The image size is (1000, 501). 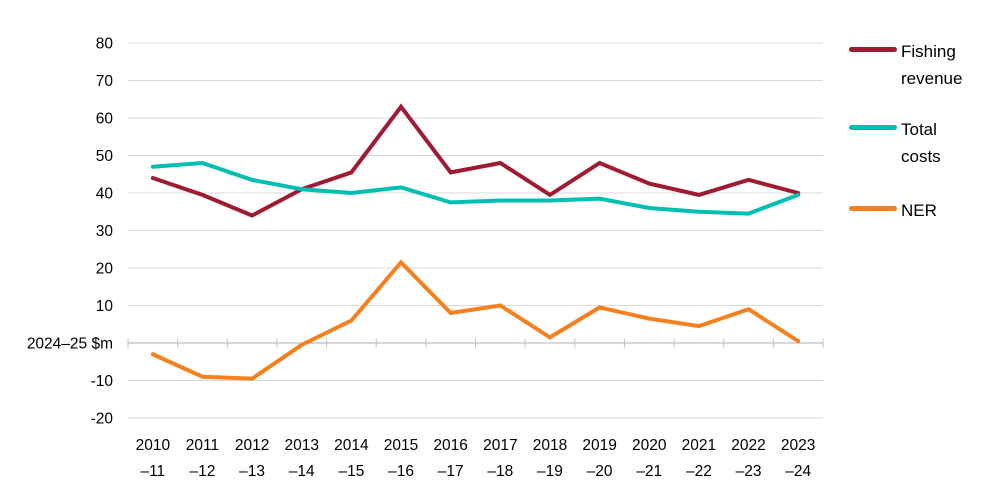 What do you see at coordinates (873, 208) in the screenshot?
I see `legend-swatch-ner` at bounding box center [873, 208].